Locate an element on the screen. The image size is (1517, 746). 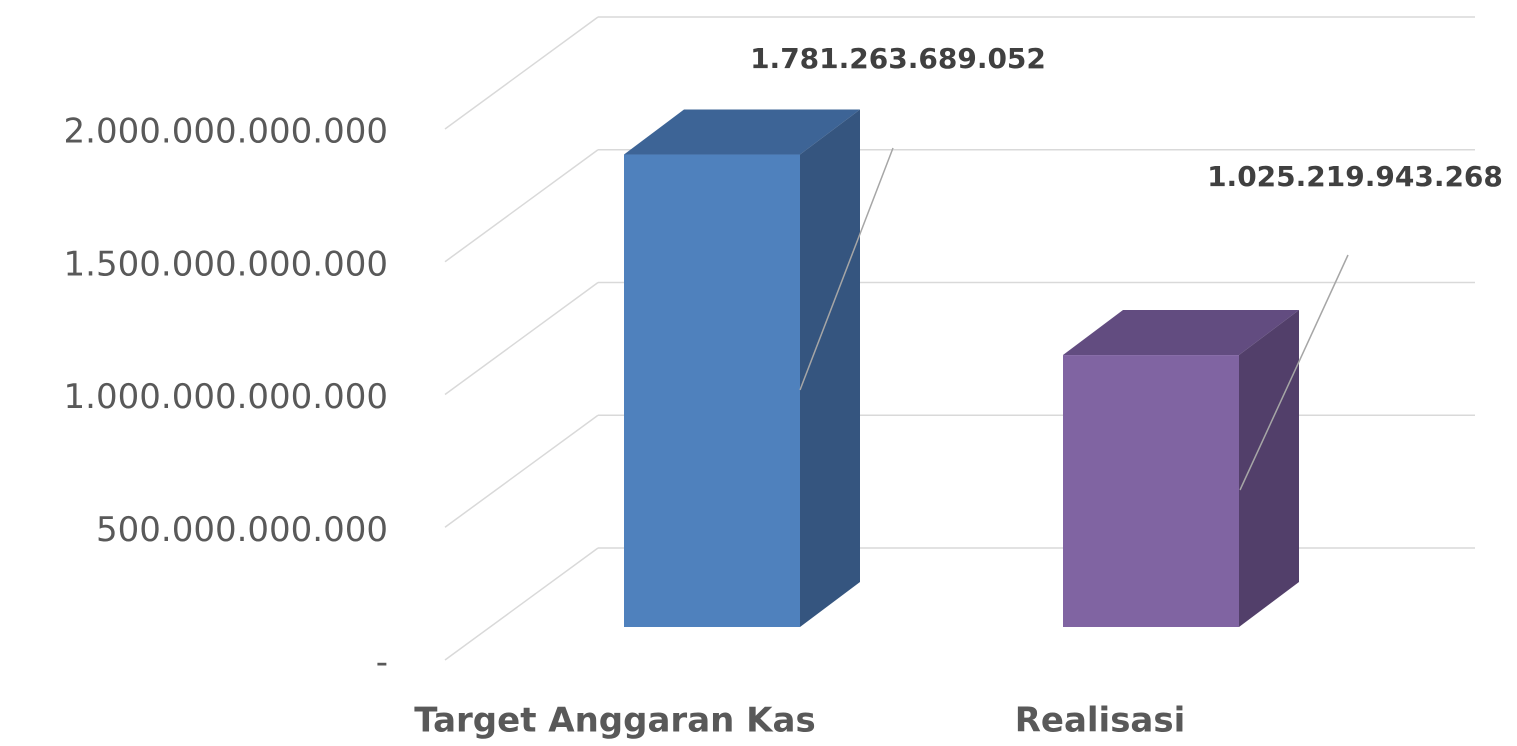
y-tick-label: 500.000.000.000 is located at coordinates (242, 530).